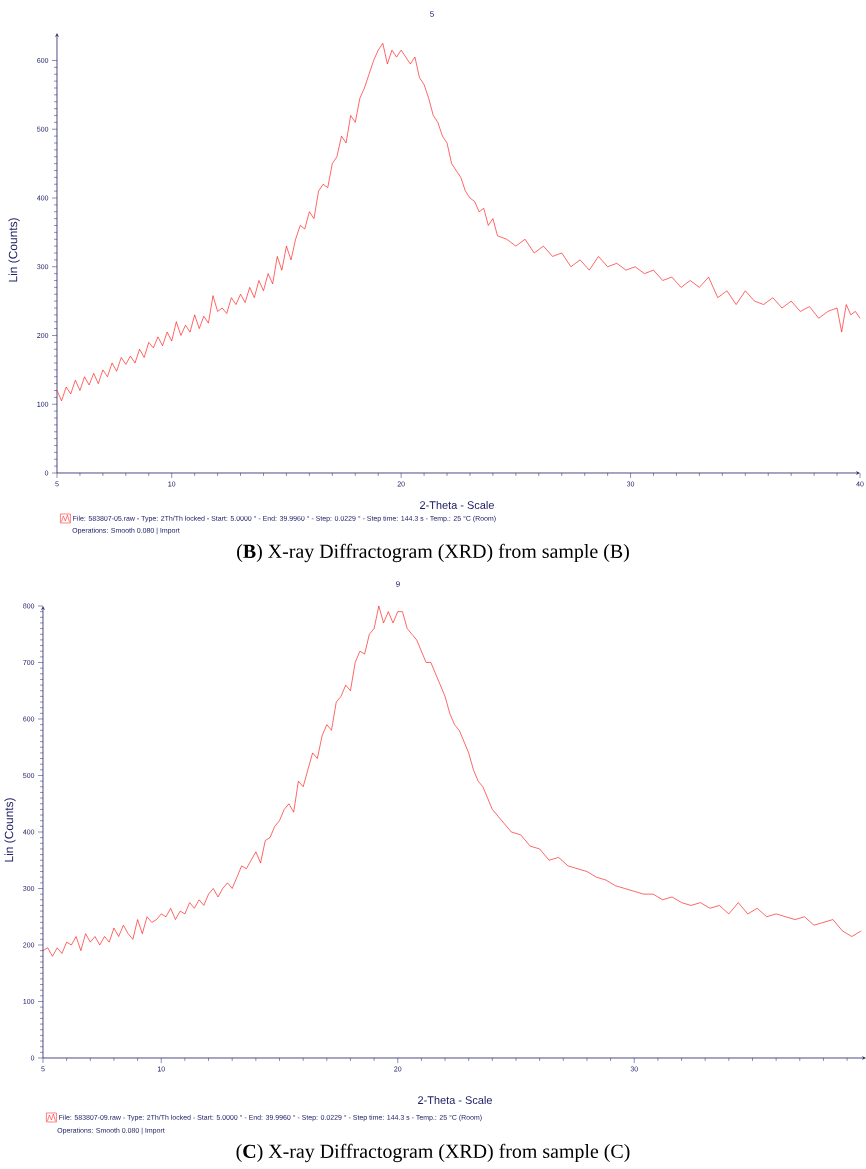 This screenshot has width=866, height=1169. Describe the element at coordinates (433, 553) in the screenshot. I see `text: (B) X-ray Diffractogram (XRD) from sample (B)` at that location.